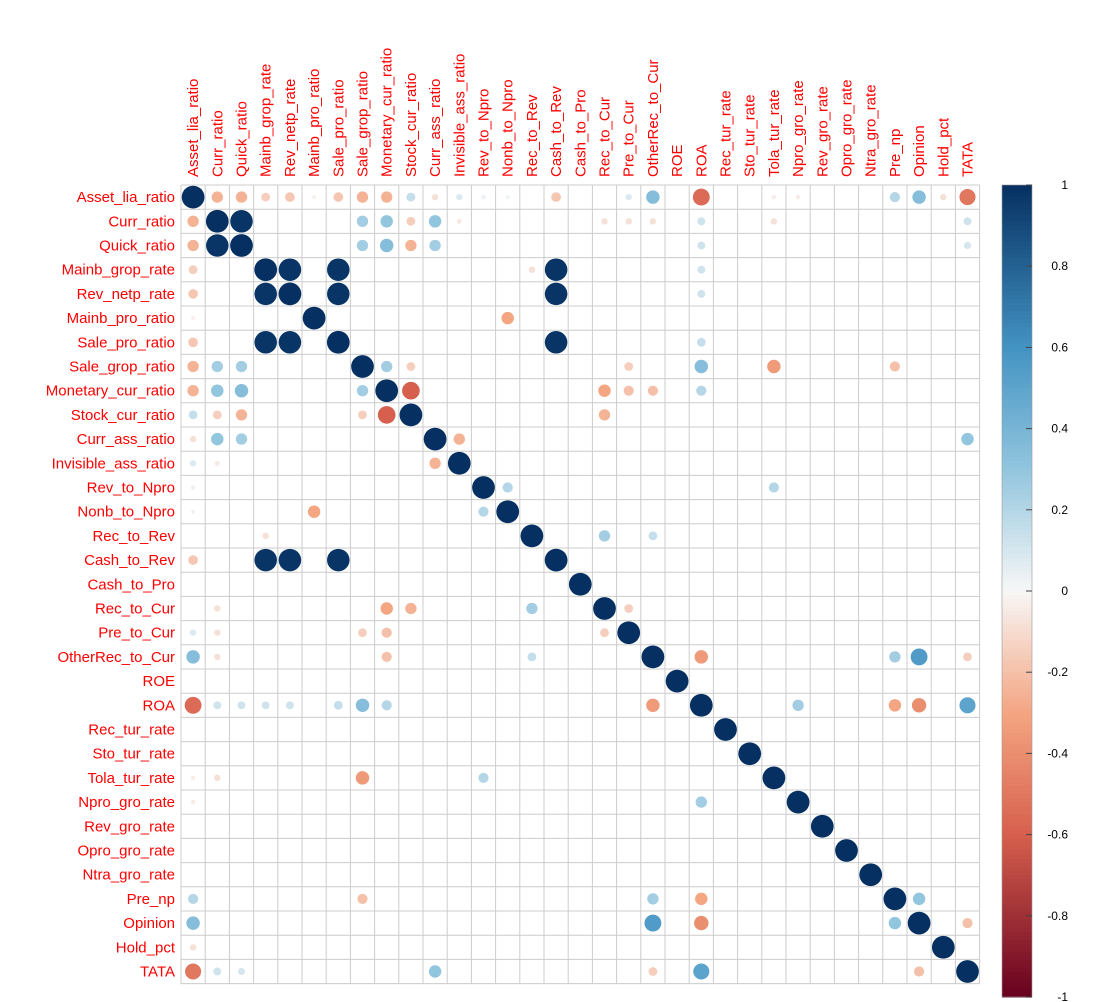 The width and height of the screenshot is (1095, 1002). Describe the element at coordinates (701, 197) in the screenshot. I see `corr-circle-Asset_lia_ratio-ROA` at that location.